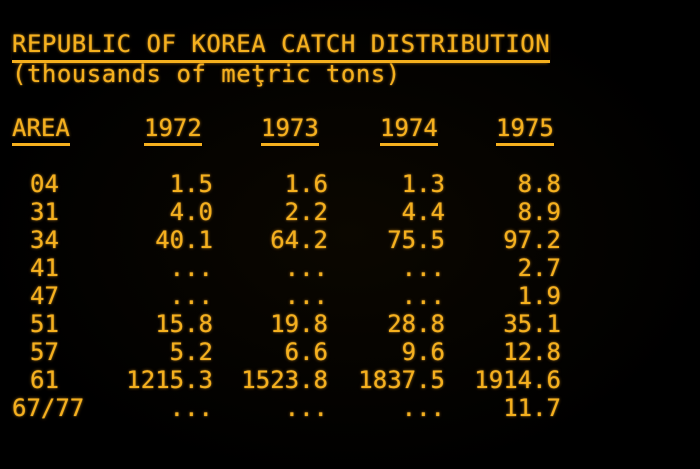 The image size is (700, 469). What do you see at coordinates (539, 268) in the screenshot?
I see `value-1975-cell: 2.7` at bounding box center [539, 268].